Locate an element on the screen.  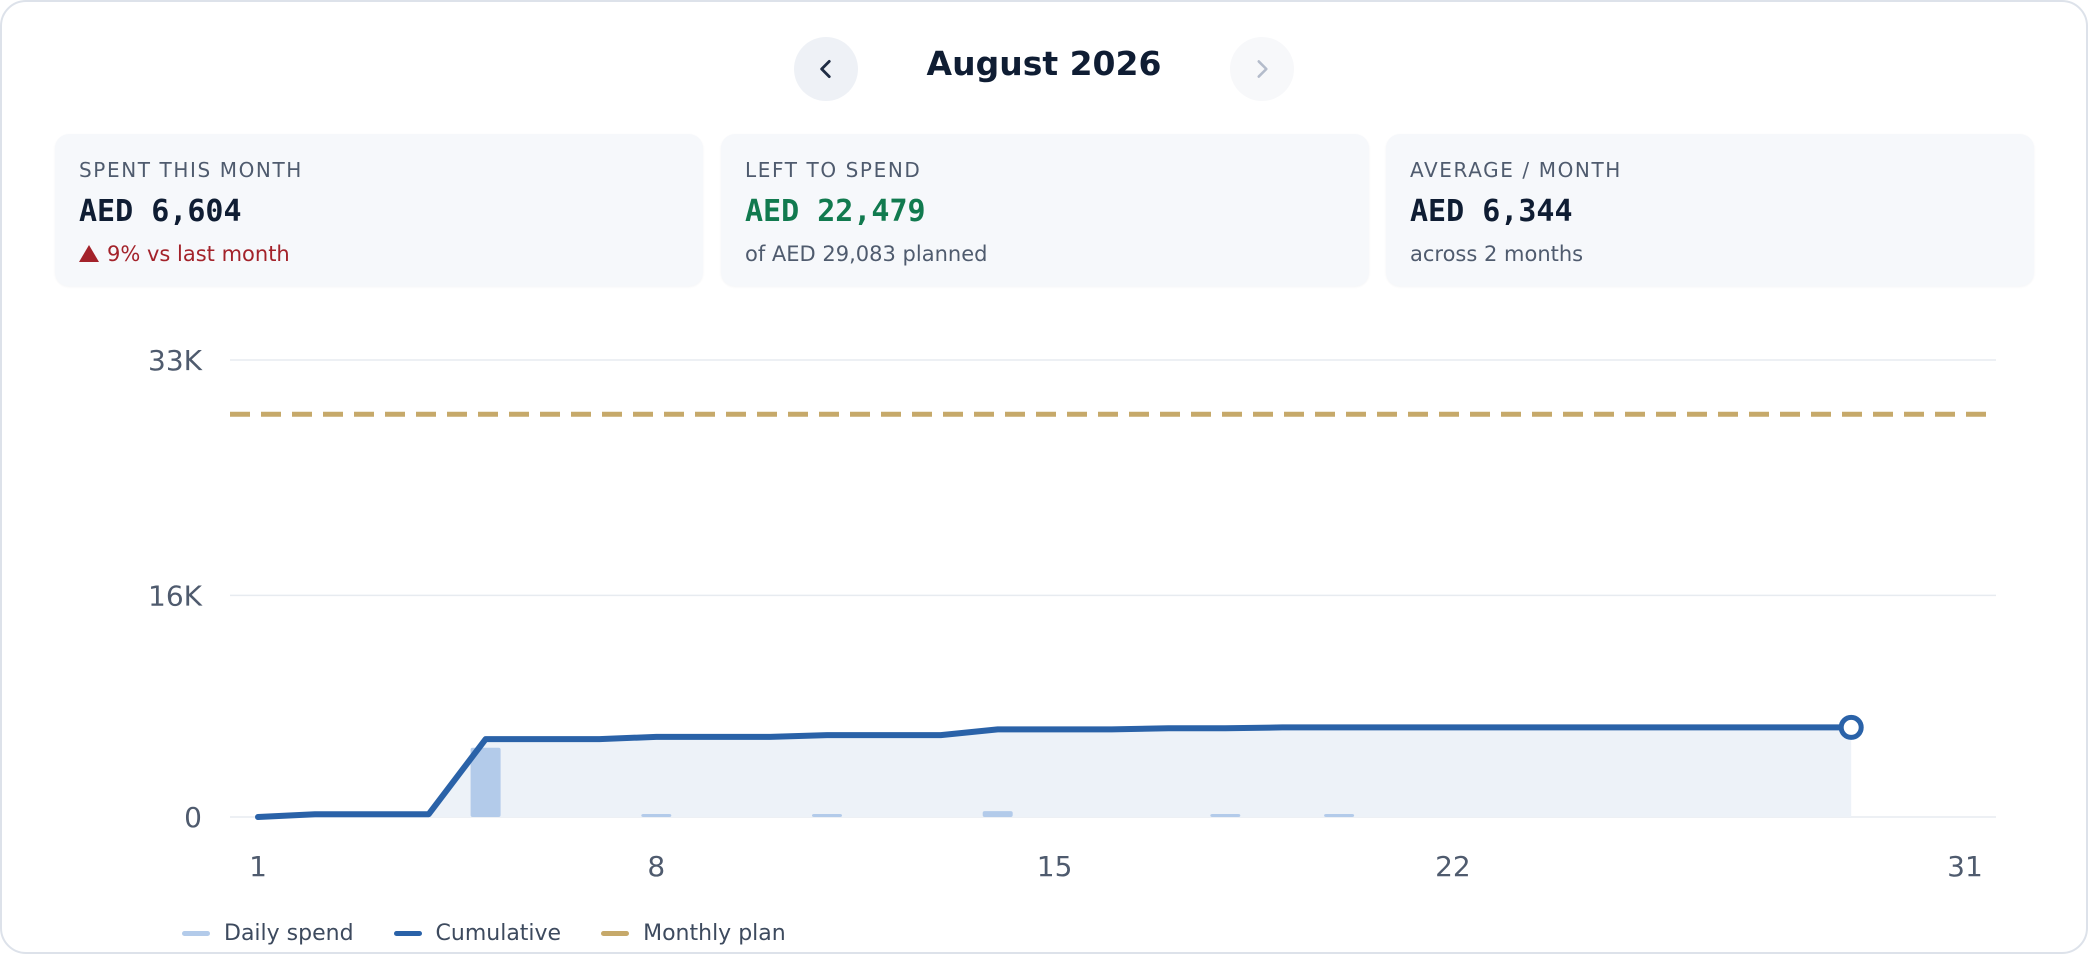
legend-cumulative: Cumulative is located at coordinates (477, 933).